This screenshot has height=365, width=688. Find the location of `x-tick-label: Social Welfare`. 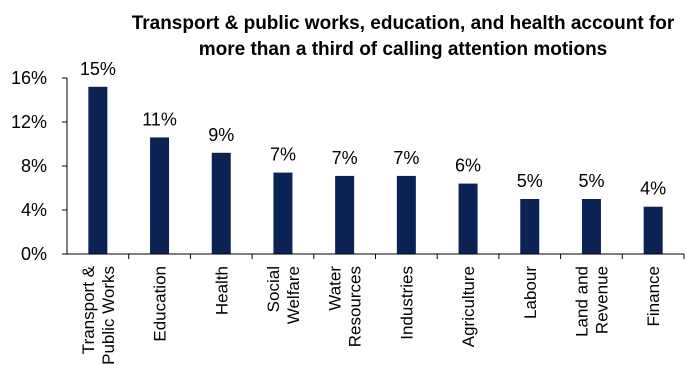

x-tick-label: Social Welfare is located at coordinates (283, 295).